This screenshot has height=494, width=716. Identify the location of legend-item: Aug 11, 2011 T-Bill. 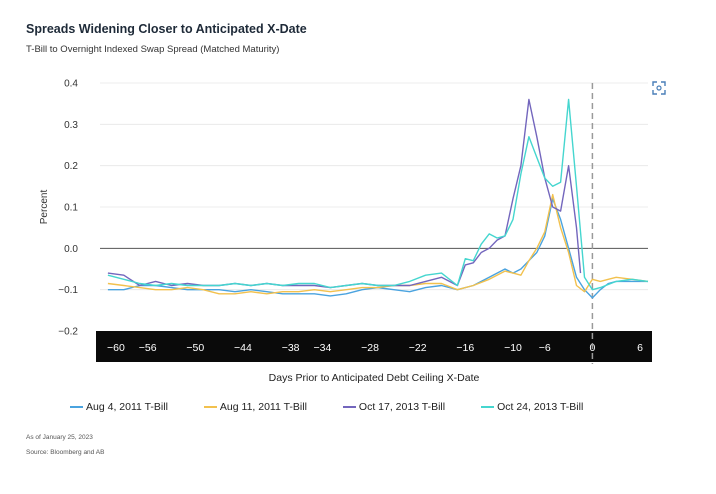
(255, 407).